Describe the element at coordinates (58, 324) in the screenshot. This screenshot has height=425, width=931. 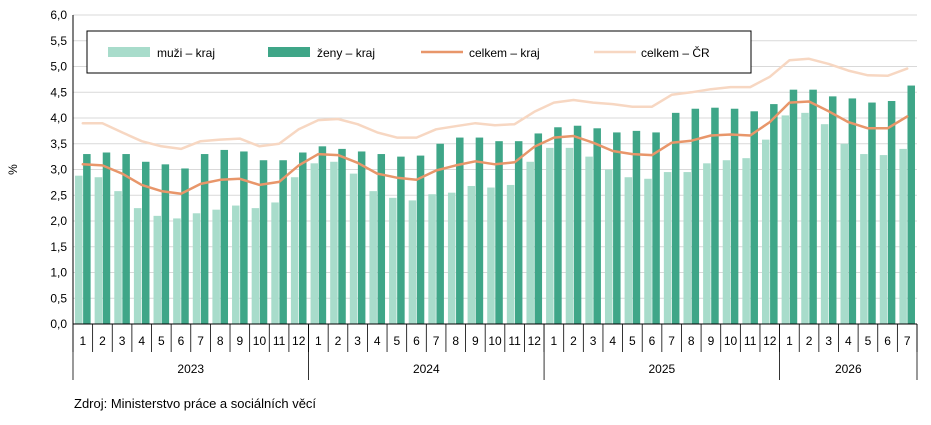
I see `y-tick-label: 0,0` at that location.